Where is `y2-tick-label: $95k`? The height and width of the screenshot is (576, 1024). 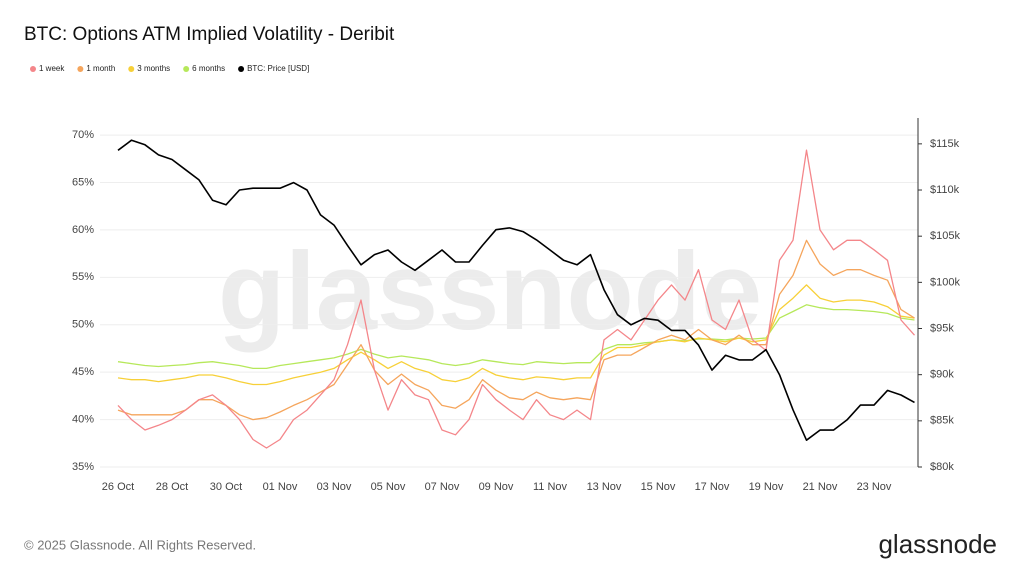 y2-tick-label: $95k is located at coordinates (942, 328).